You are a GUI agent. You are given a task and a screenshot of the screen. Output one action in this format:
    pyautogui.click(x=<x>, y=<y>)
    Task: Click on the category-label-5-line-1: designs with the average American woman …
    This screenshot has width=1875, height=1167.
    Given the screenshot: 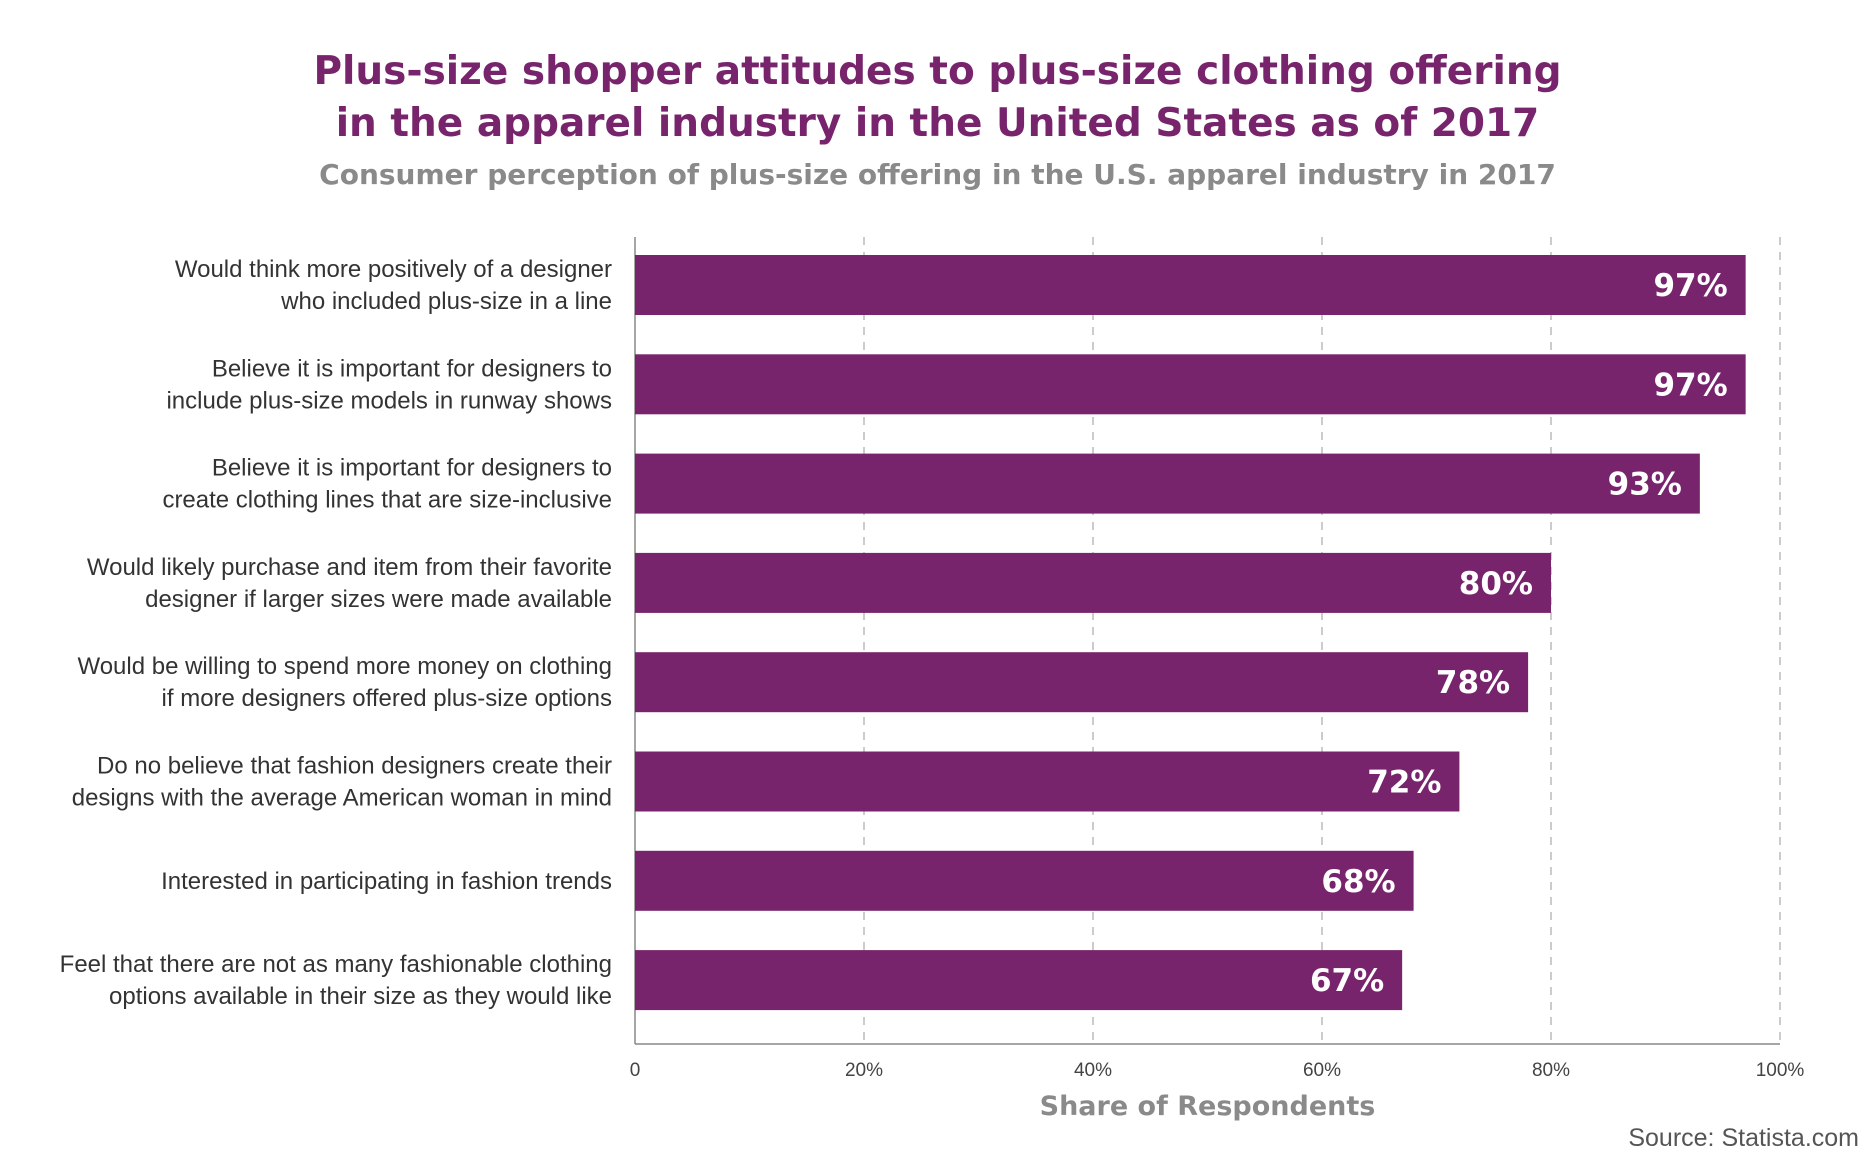 What is the action you would take?
    pyautogui.click(x=342, y=798)
    